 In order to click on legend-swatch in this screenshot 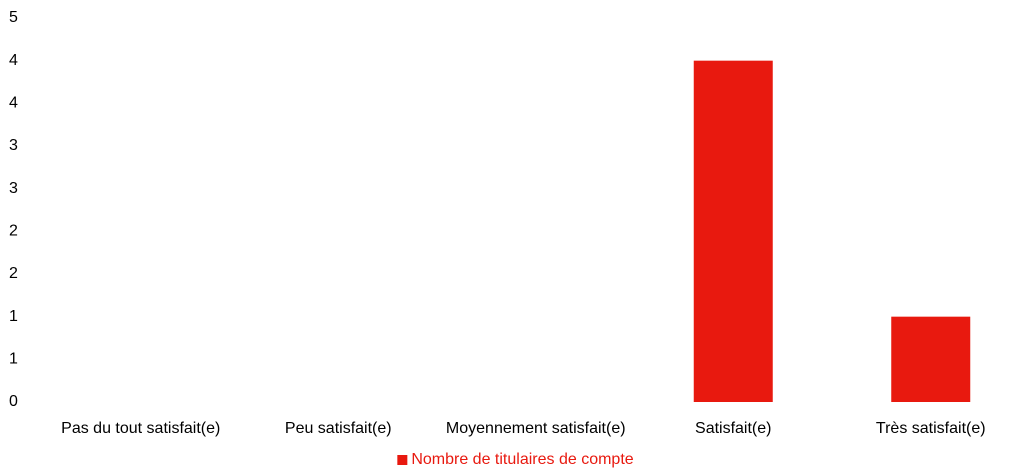, I will do `click(402, 460)`.